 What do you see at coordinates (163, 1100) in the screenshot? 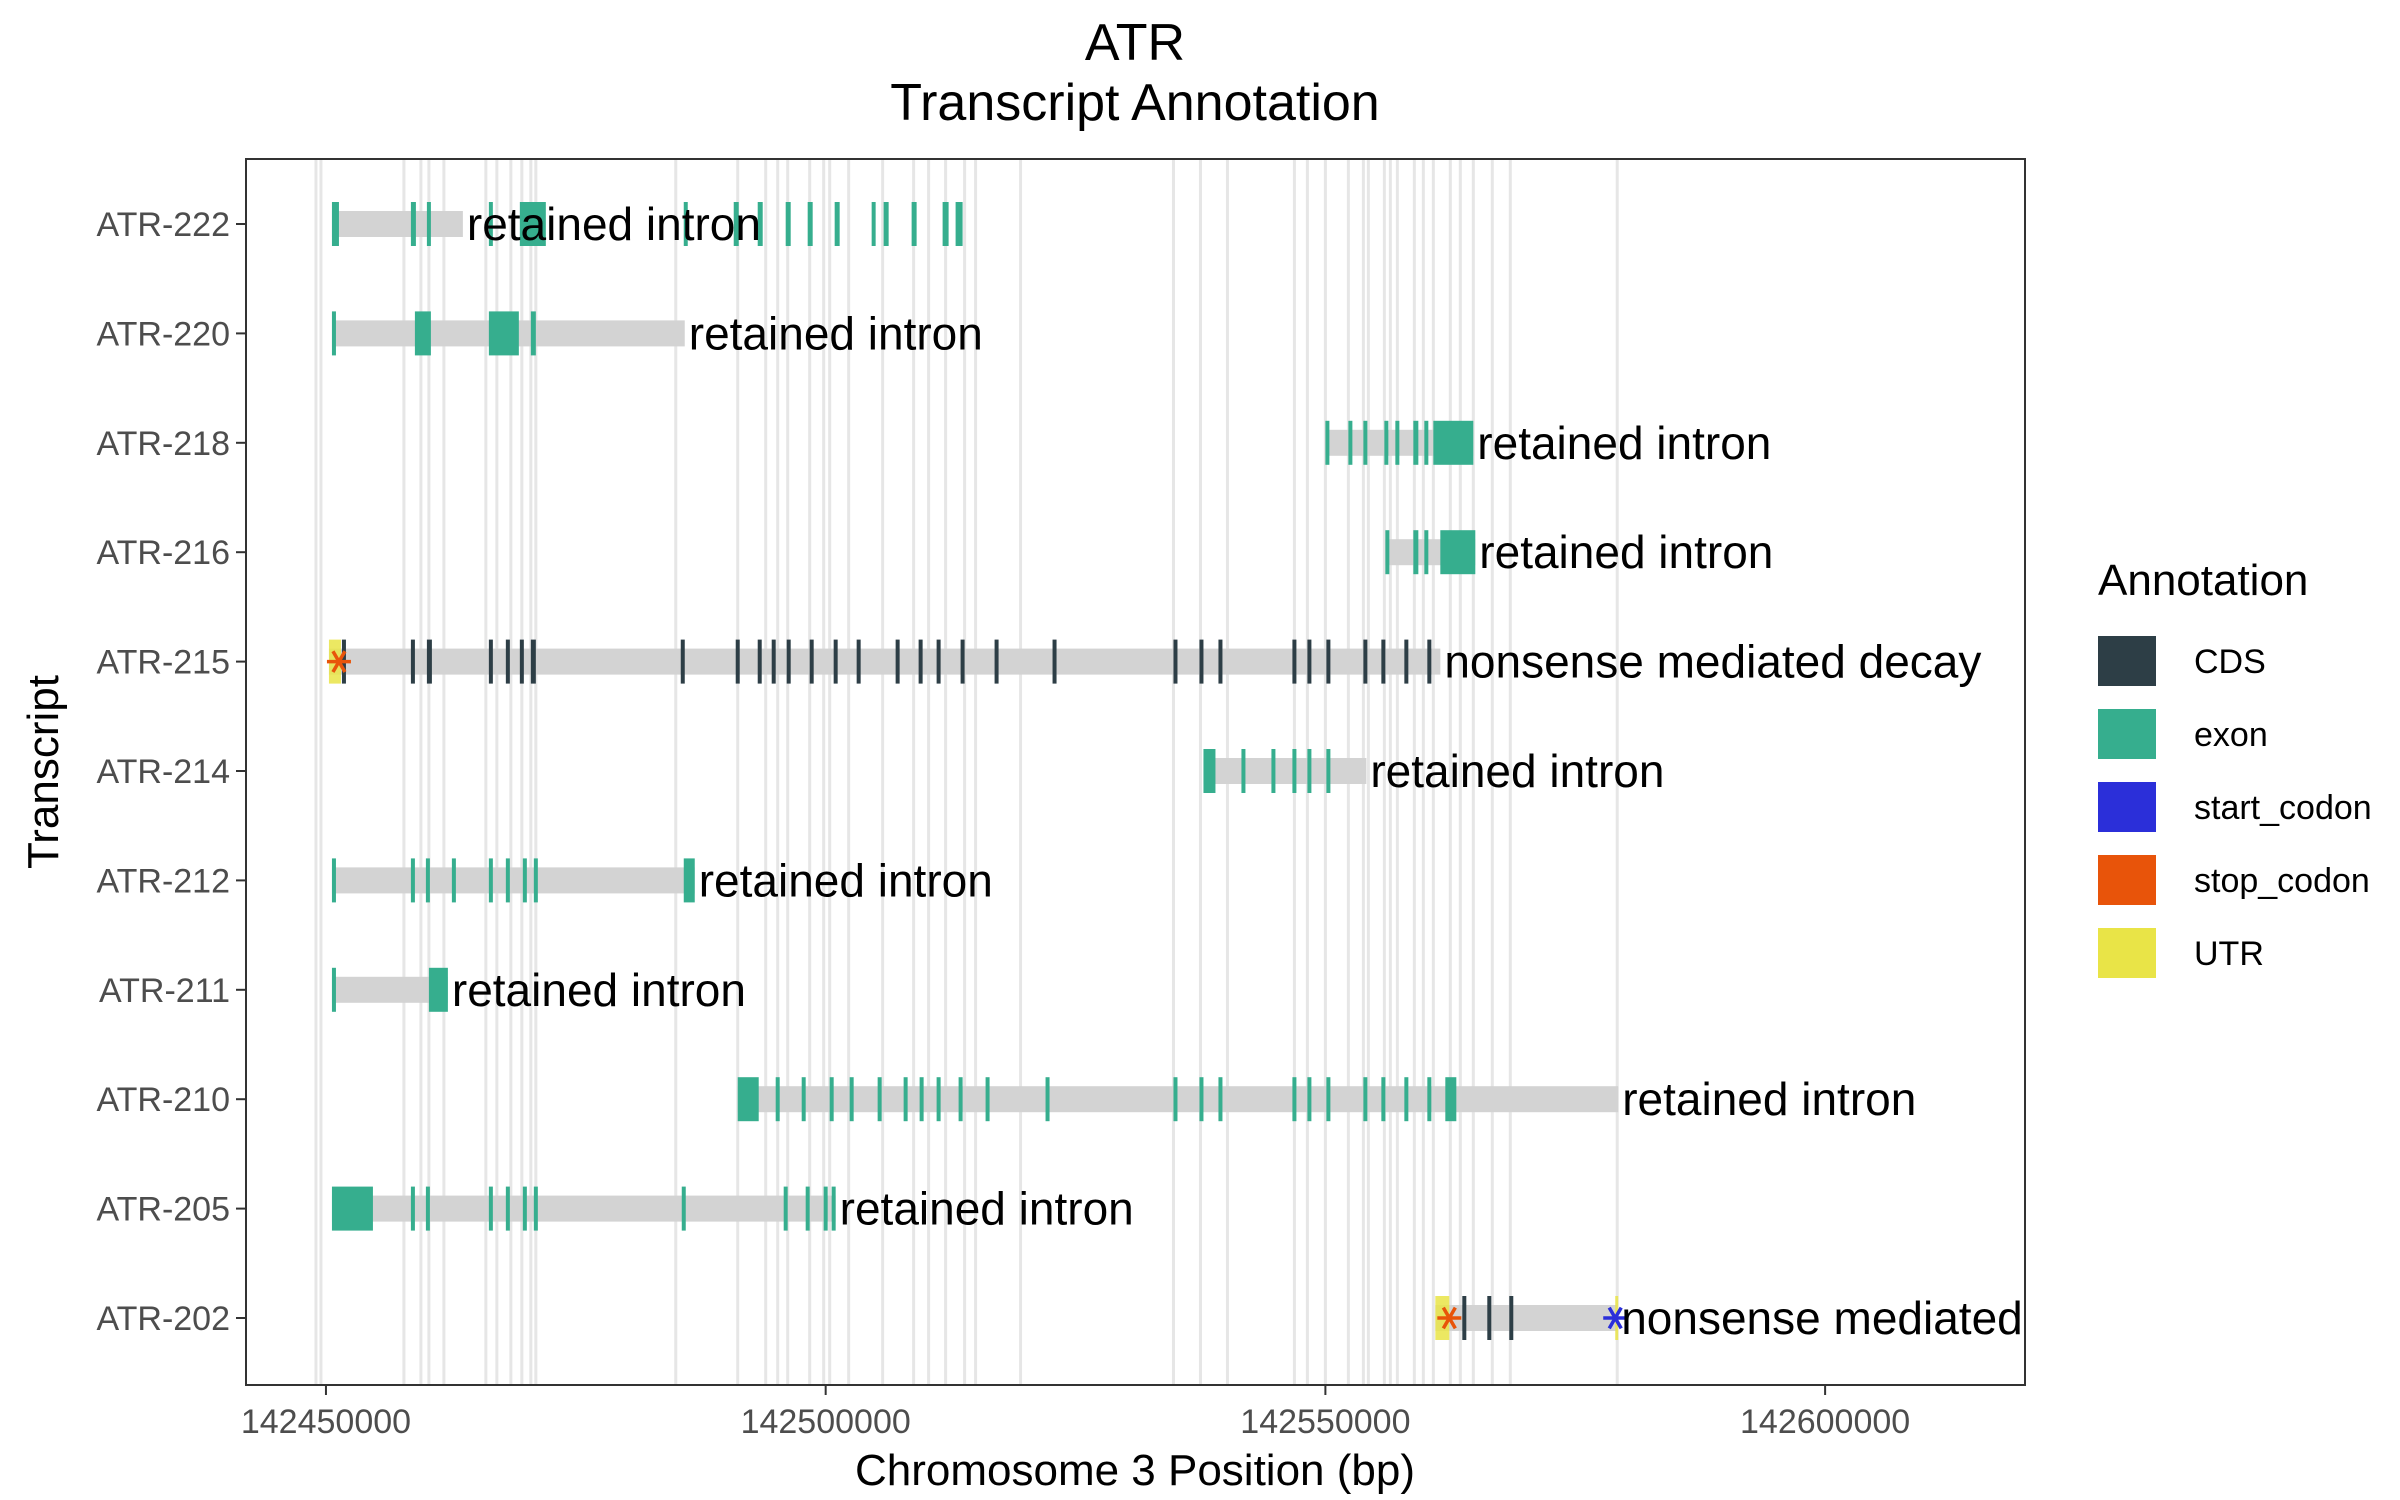
I see `y-tick-label: ATR-210` at bounding box center [163, 1100].